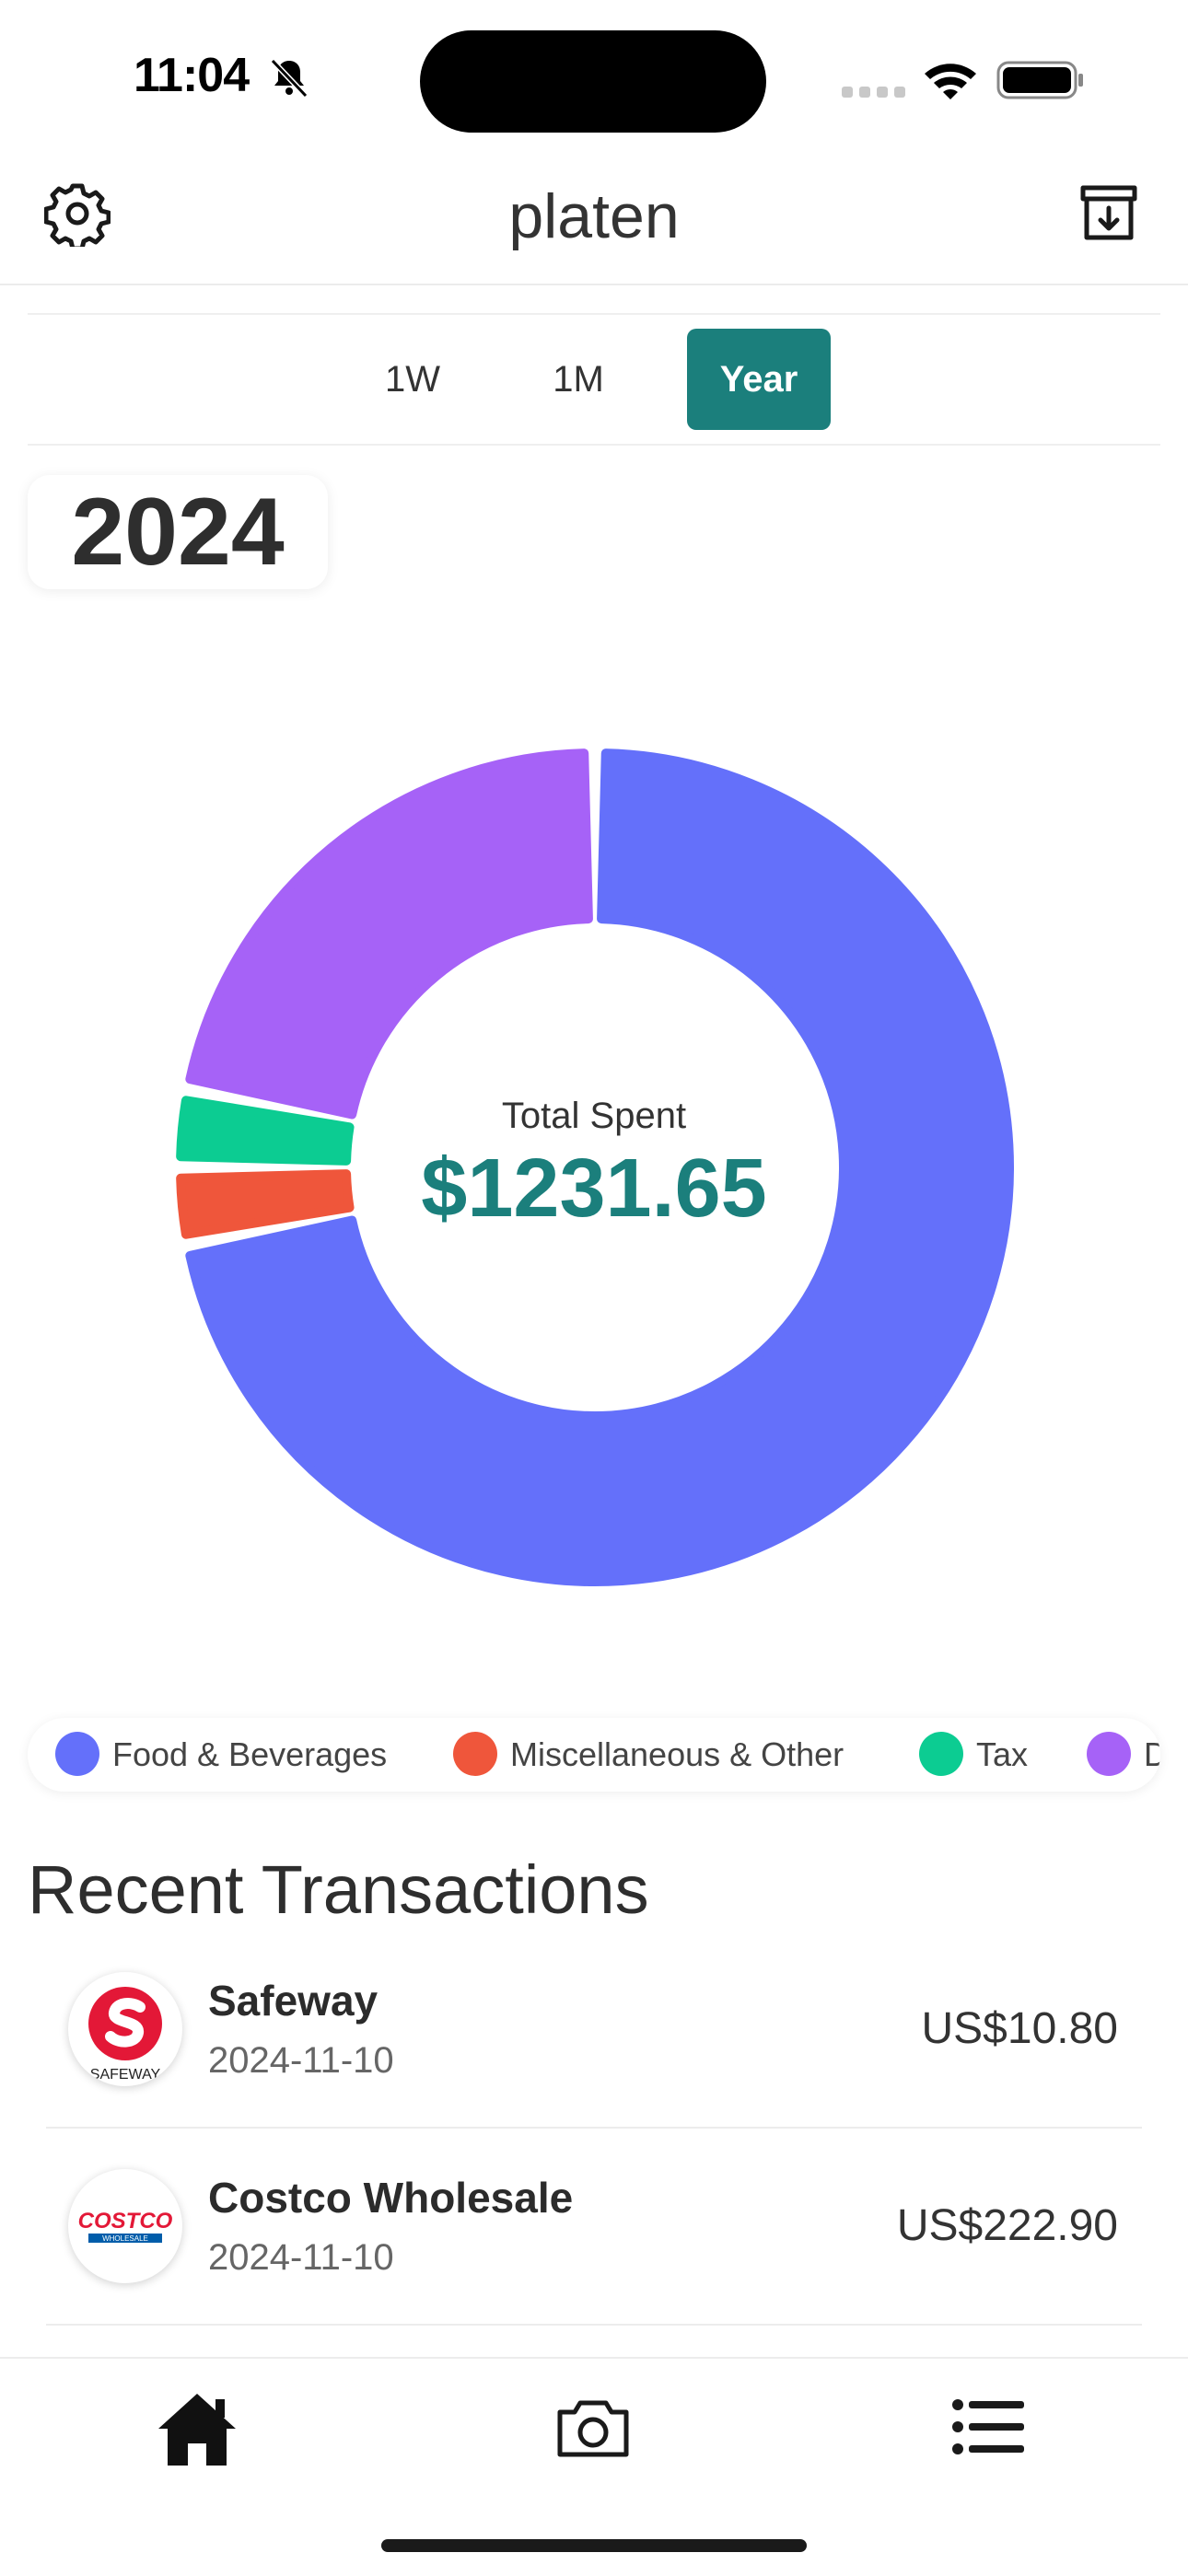 The image size is (1188, 2576). Describe the element at coordinates (594, 1189) in the screenshot. I see `total-spent-amount: $1231.65` at that location.